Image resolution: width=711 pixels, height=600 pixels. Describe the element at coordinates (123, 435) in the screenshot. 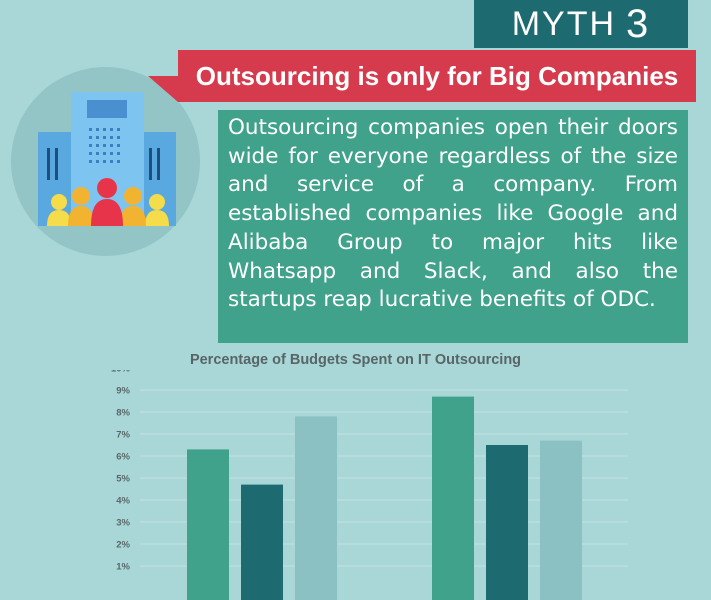

I see `y-tick-label: 7%` at that location.